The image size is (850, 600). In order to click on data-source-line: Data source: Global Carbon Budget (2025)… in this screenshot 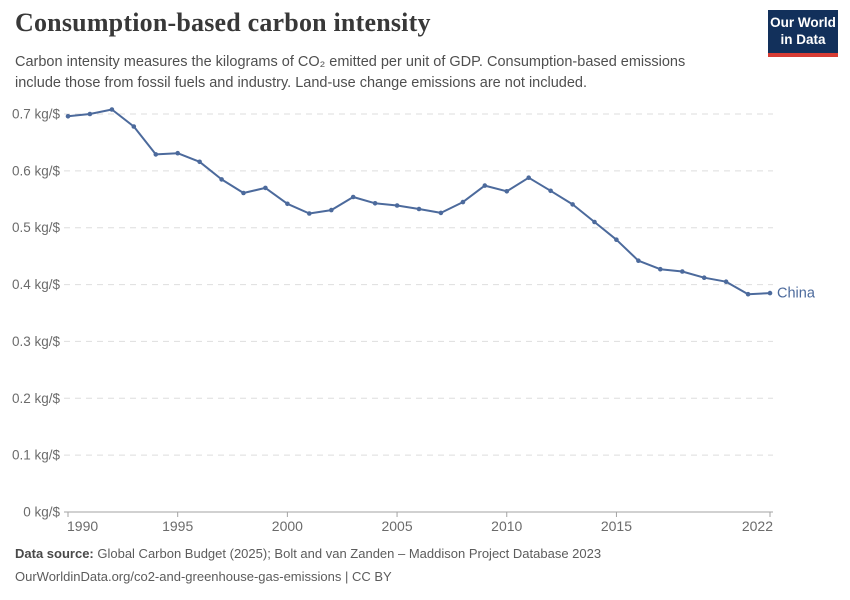, I will do `click(308, 554)`.